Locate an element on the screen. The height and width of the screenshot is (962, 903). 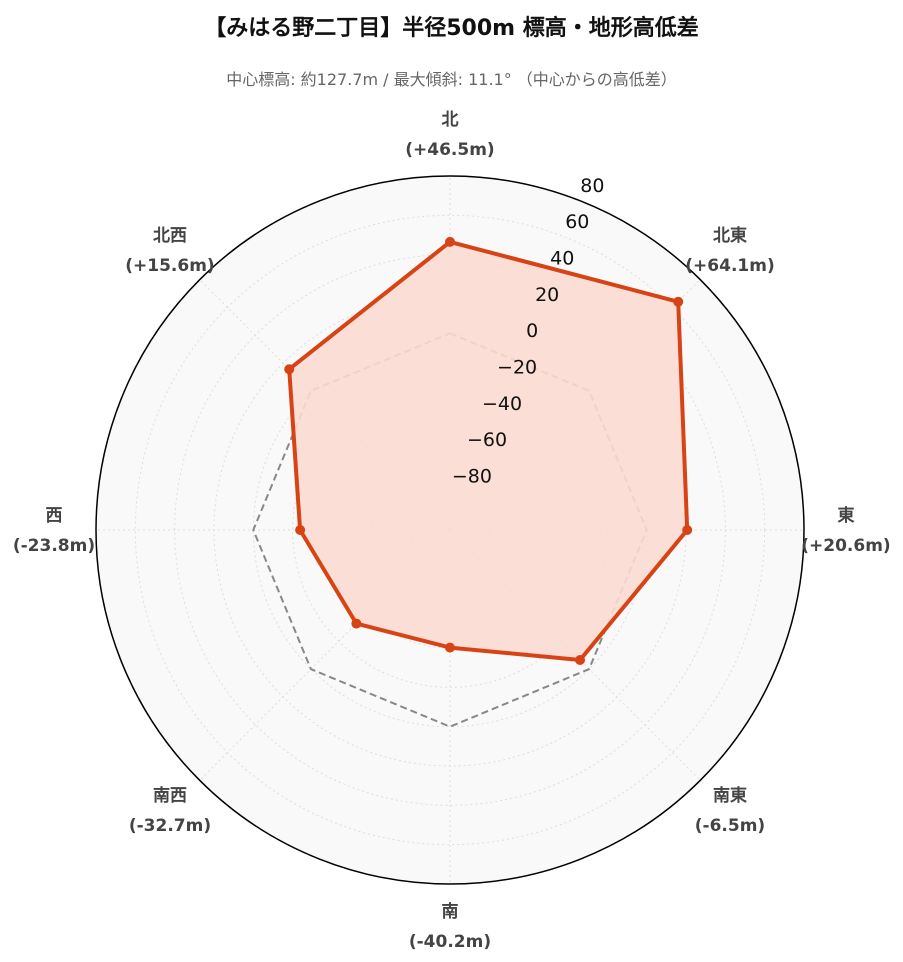
direction-value-label: (+20.6m) is located at coordinates (845, 546).